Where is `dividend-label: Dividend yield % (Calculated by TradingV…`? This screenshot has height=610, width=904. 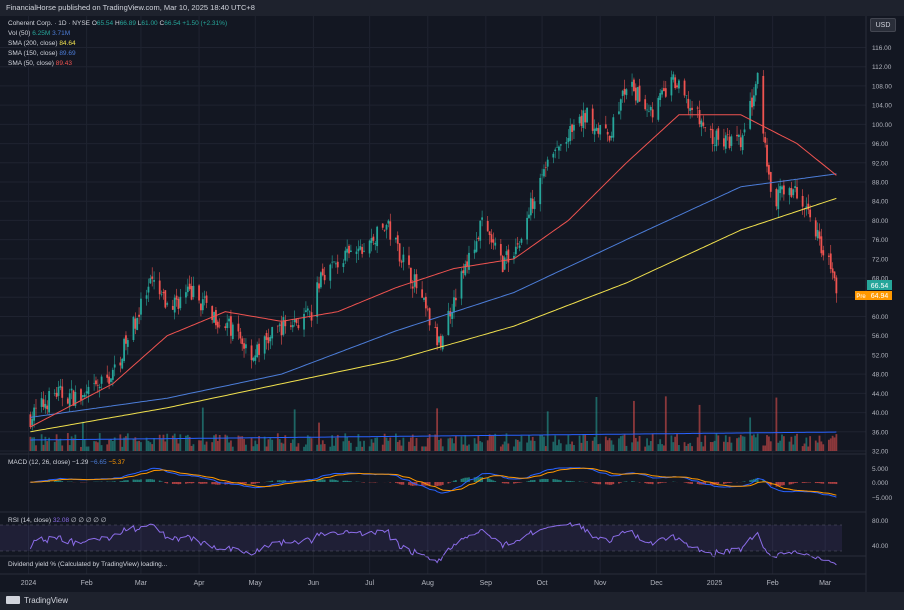
dividend-label: Dividend yield % (Calculated by TradingV… is located at coordinates (88, 564).